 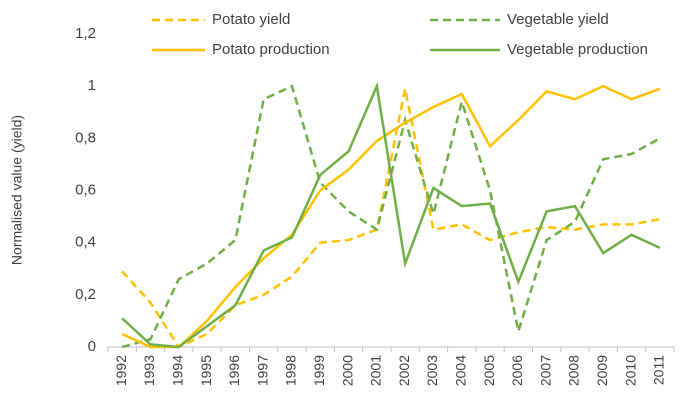 I want to click on x-tick-label: 1996, so click(x=234, y=370).